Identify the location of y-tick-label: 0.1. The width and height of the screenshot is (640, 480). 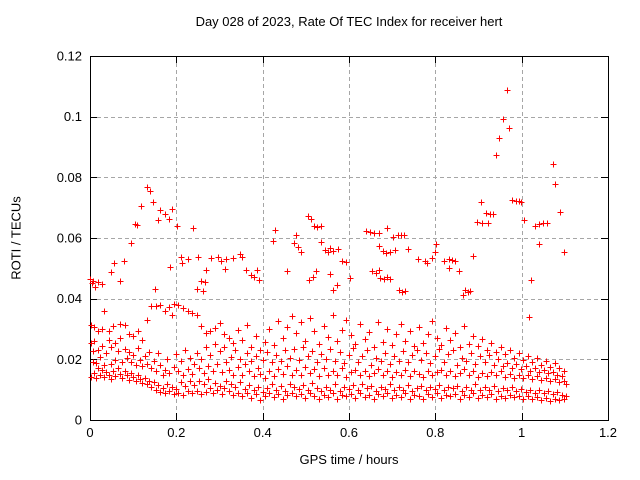
(73, 116).